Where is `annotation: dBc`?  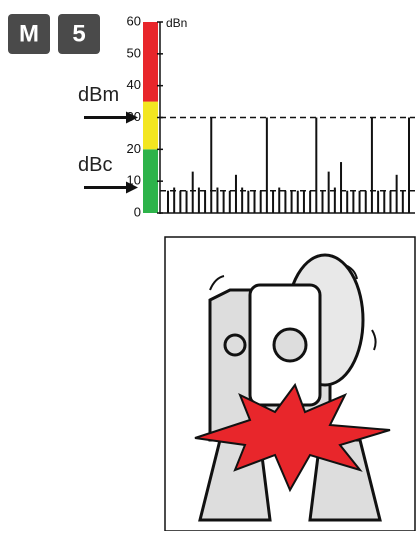 annotation: dBc is located at coordinates (95, 165).